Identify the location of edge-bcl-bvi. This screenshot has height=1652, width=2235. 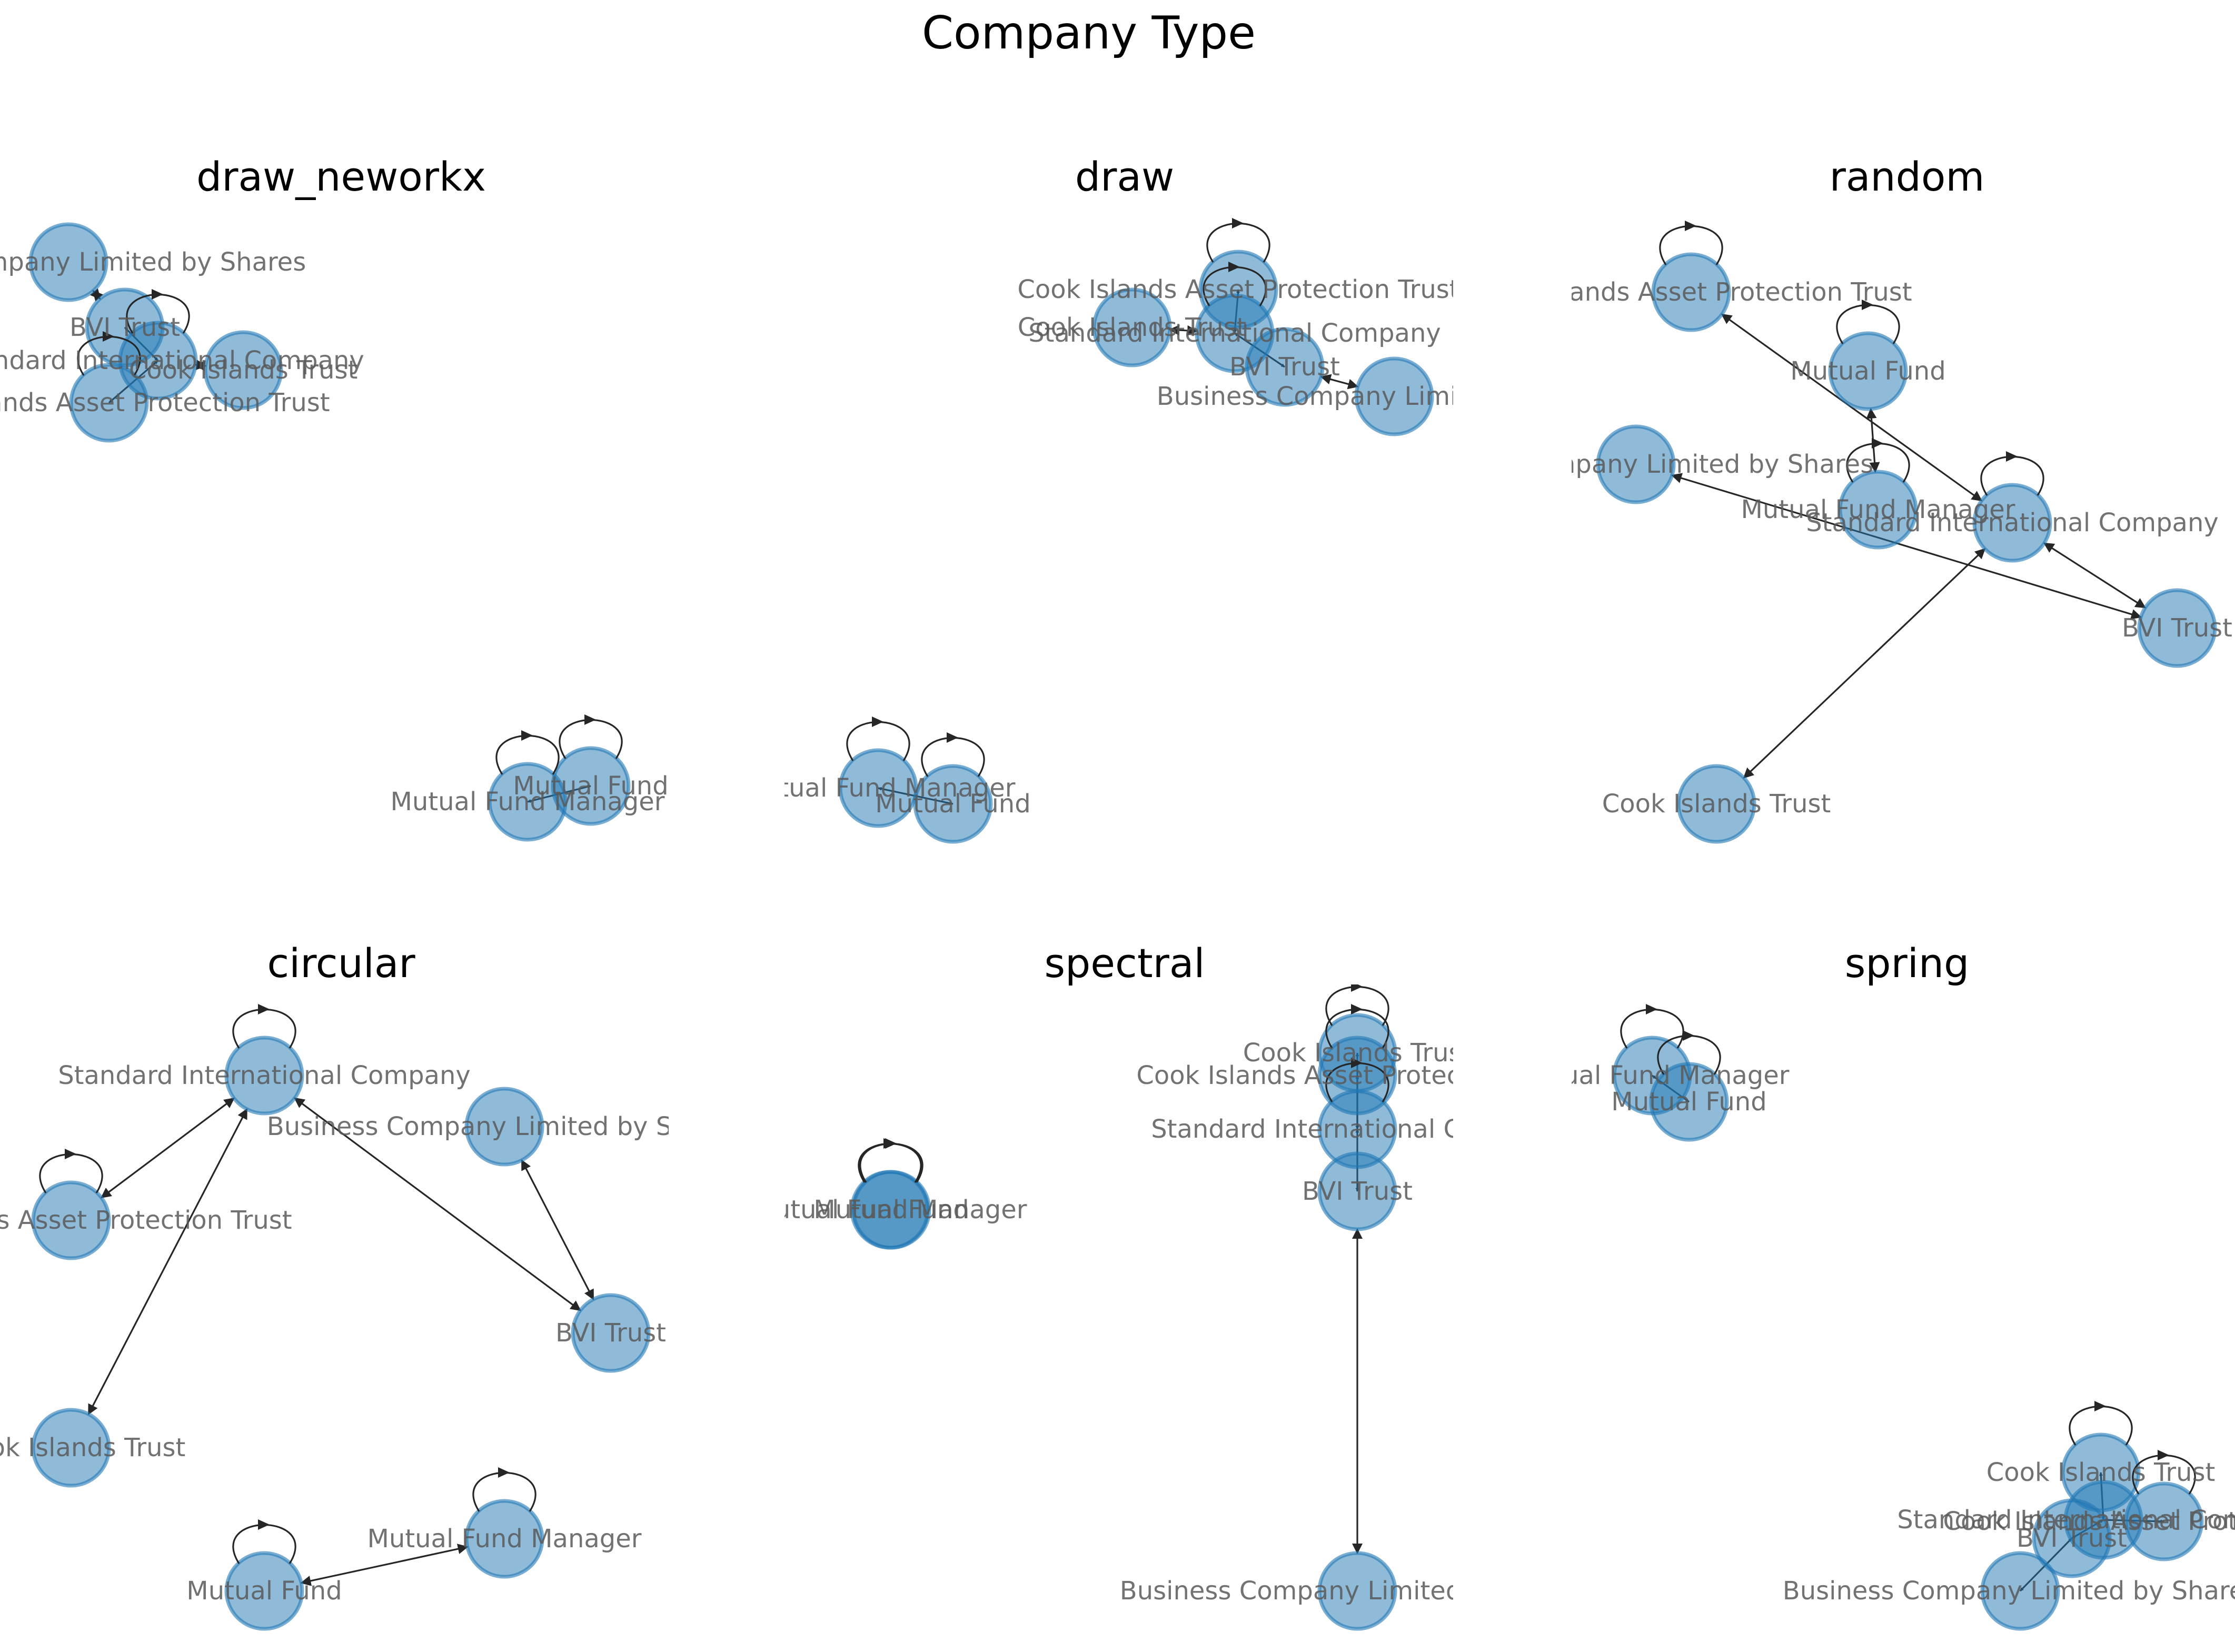
(557, 1229).